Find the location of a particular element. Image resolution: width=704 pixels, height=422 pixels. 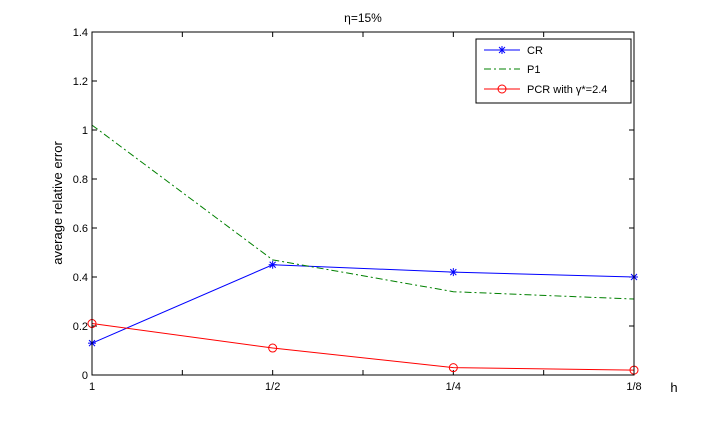

x-axis-label: h is located at coordinates (673, 387).